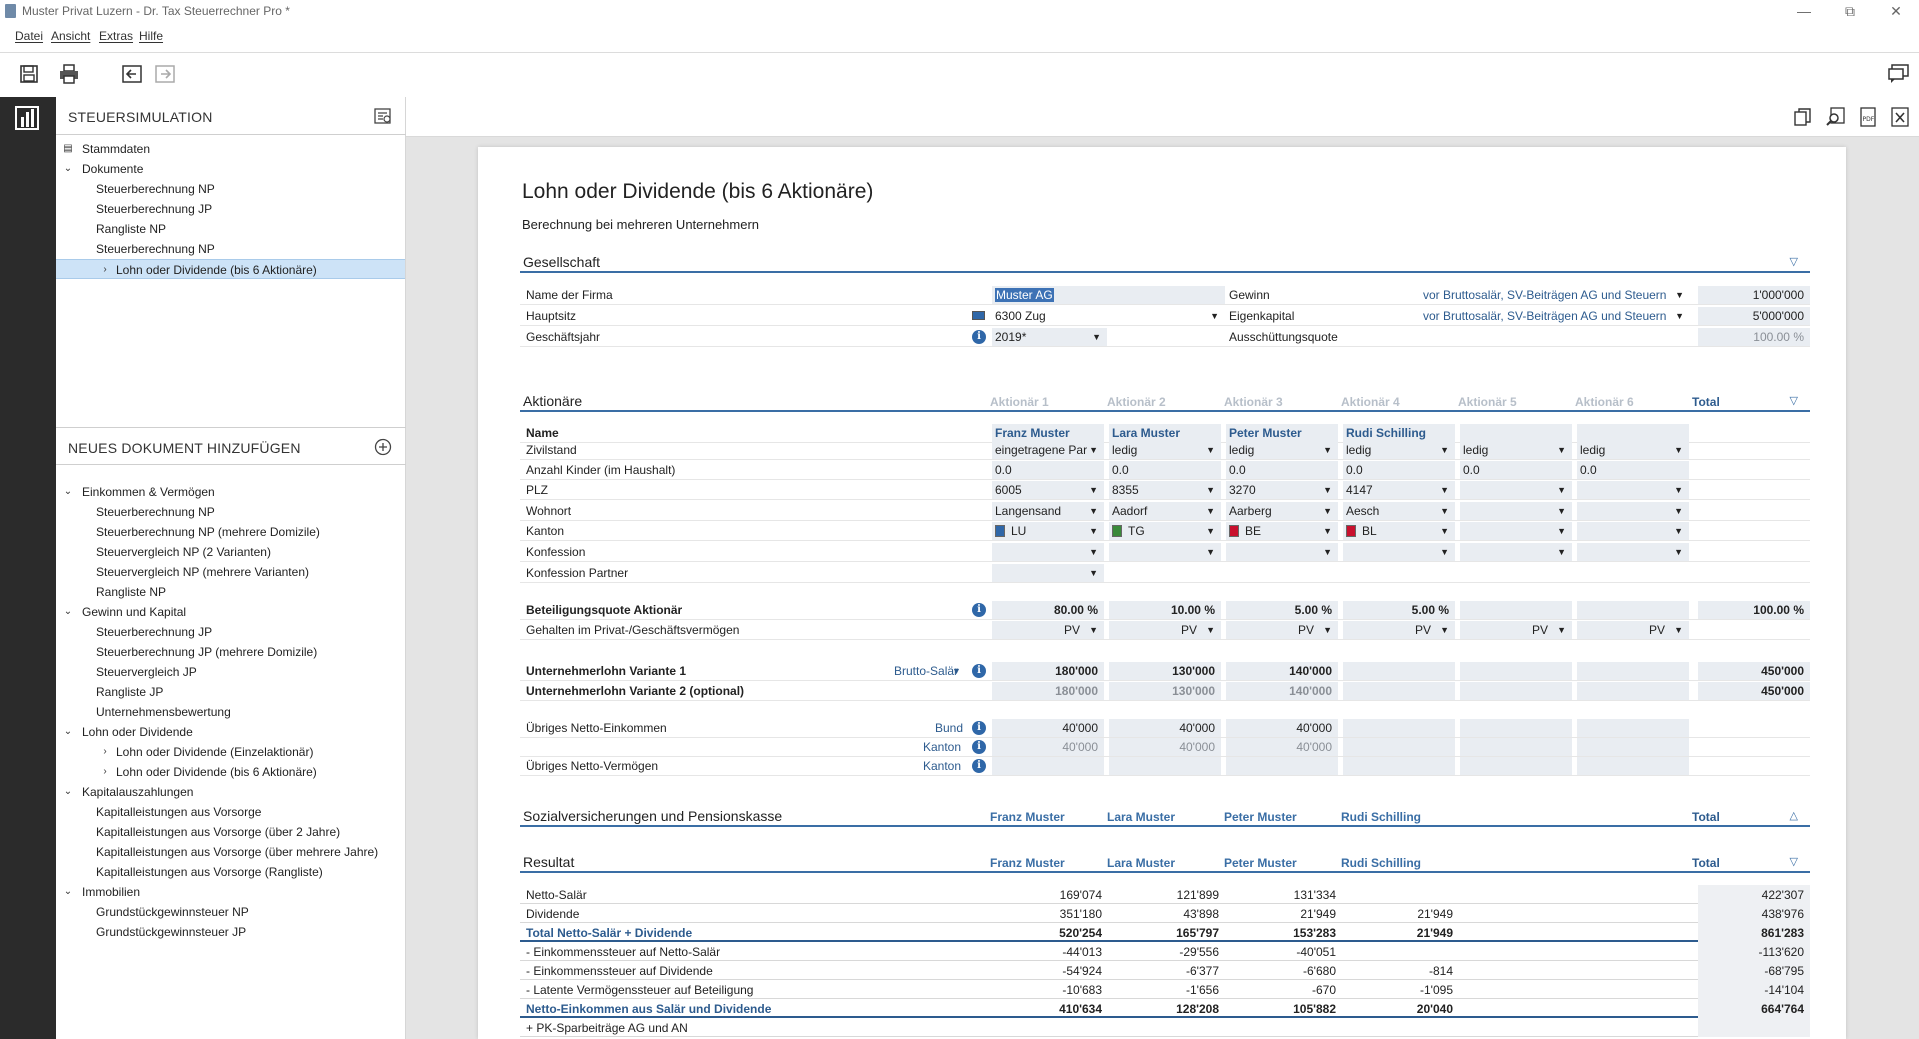 This screenshot has width=1919, height=1039. I want to click on print-icon, so click(69, 74).